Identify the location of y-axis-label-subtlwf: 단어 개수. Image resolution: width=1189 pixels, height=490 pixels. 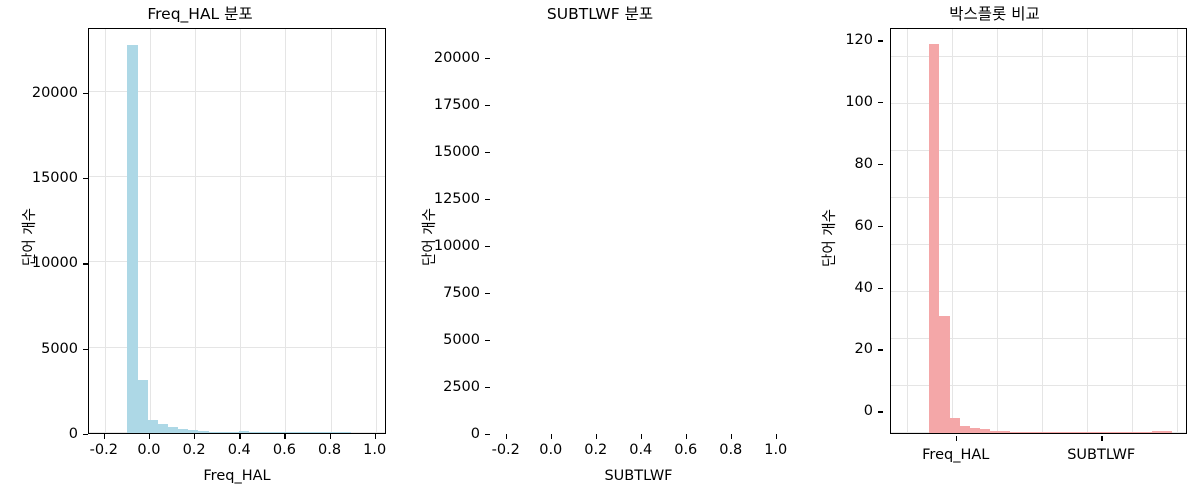
(430, 237).